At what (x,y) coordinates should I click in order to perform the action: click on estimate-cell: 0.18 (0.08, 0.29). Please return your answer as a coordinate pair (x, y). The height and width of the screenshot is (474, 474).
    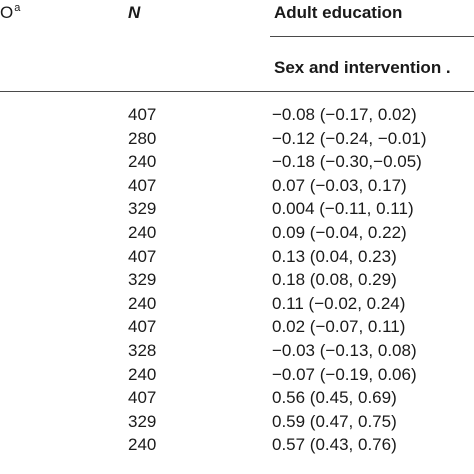
    Looking at the image, I should click on (334, 280).